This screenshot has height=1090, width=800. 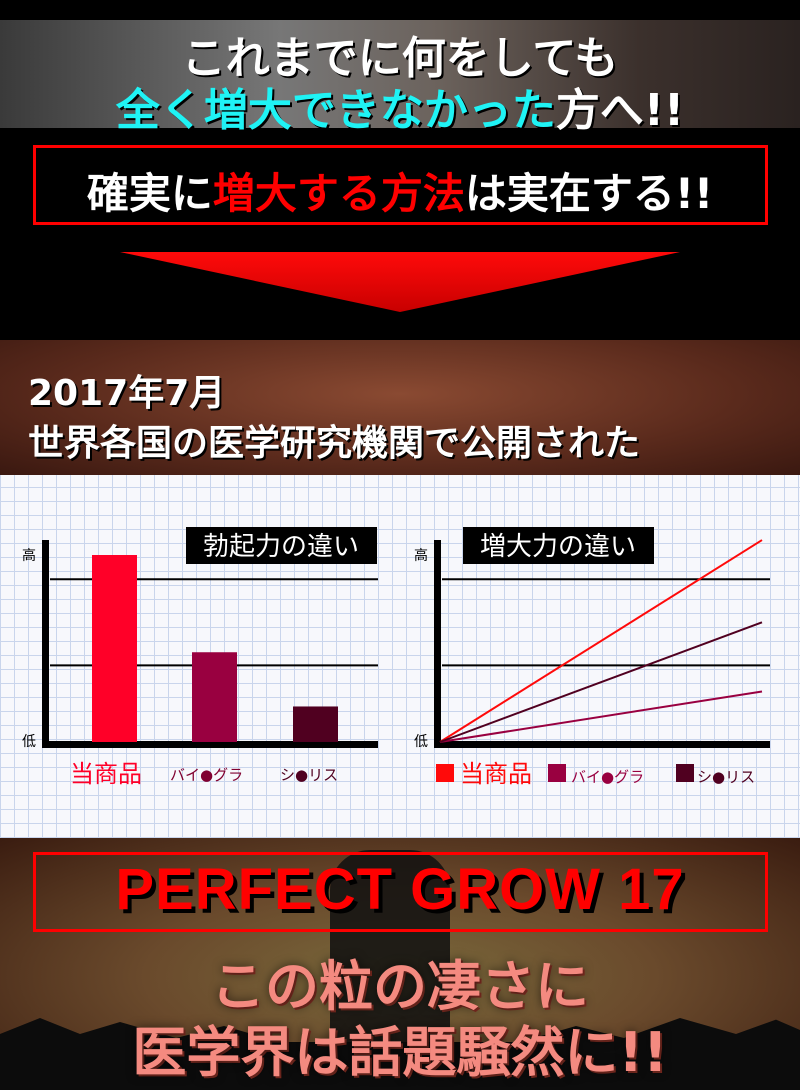 I want to click on research-banner, so click(x=400, y=407).